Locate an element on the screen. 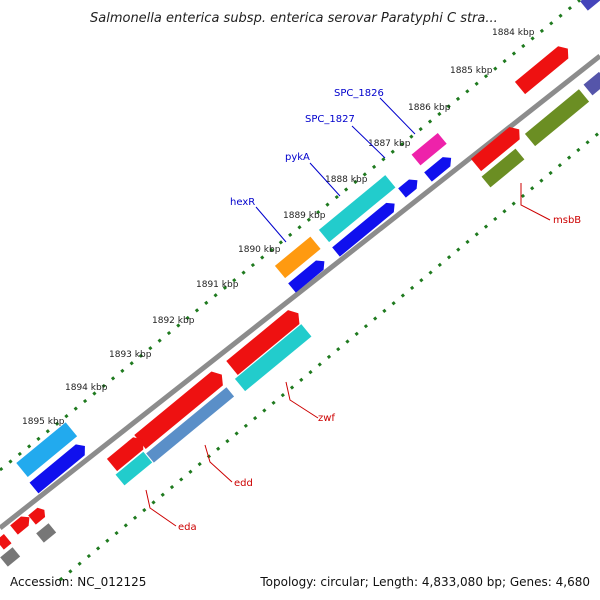 The height and width of the screenshot is (600, 600). gene-red-edge is located at coordinates (6, 542).